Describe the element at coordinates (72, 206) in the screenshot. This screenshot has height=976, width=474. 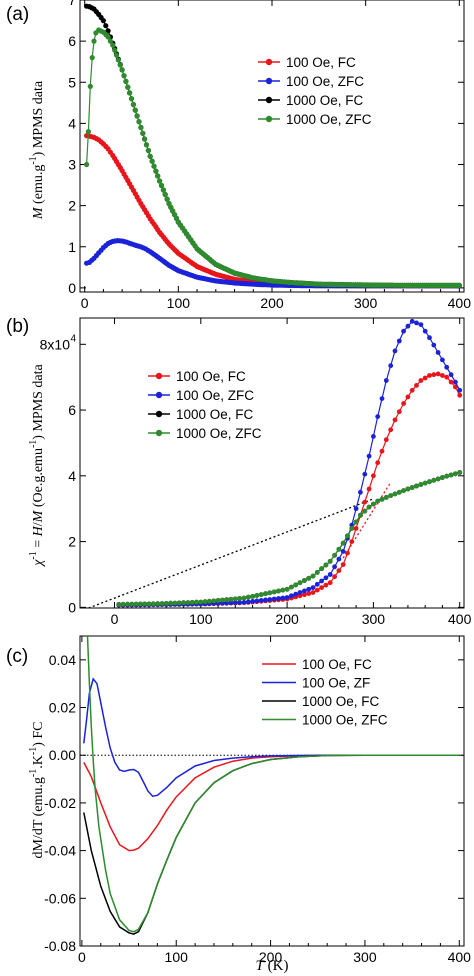
I see `y-tick-label: 2` at that location.